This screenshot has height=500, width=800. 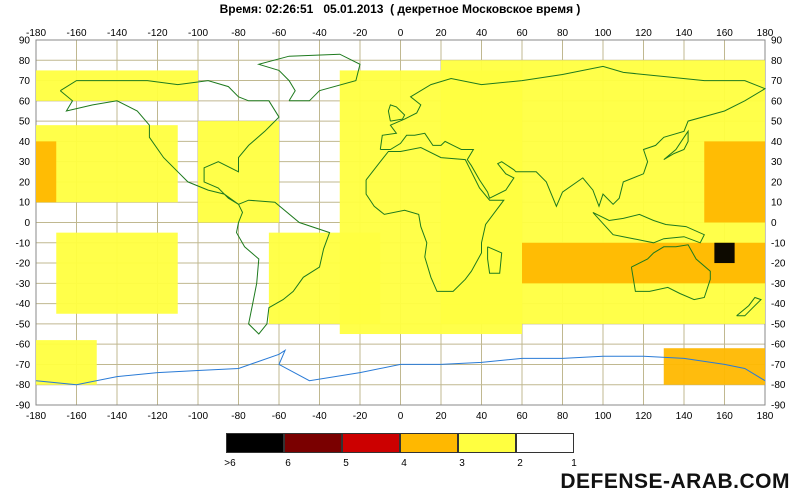 What do you see at coordinates (230, 463) in the screenshot?
I see `legend-label: >6` at bounding box center [230, 463].